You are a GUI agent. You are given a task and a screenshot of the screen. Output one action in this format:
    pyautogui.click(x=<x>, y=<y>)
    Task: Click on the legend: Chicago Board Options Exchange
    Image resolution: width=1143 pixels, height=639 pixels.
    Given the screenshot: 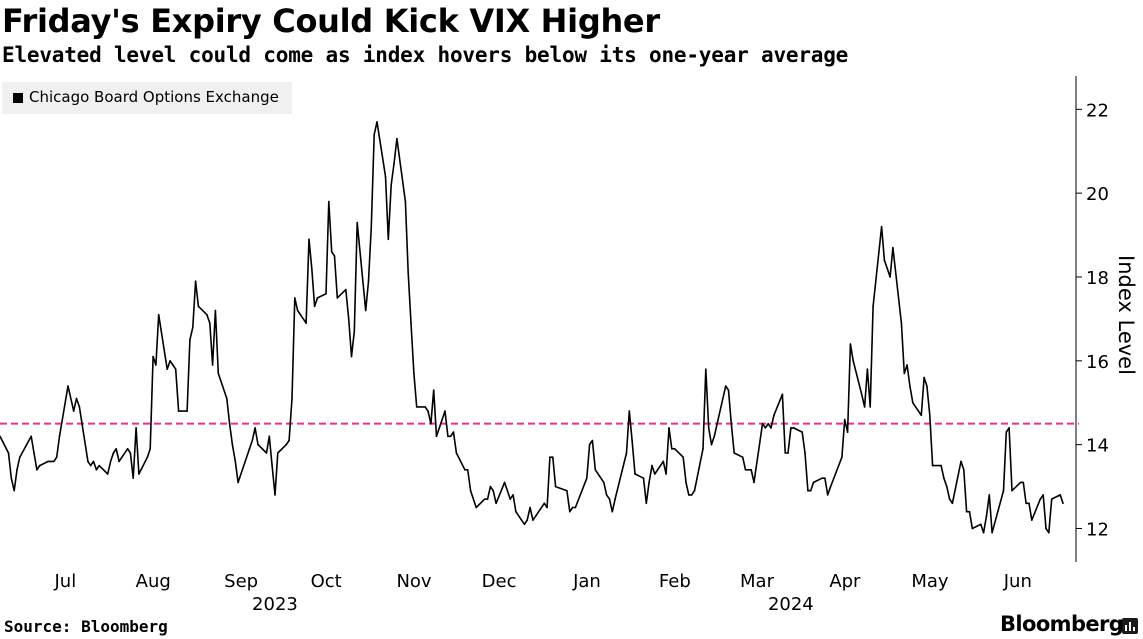 What is the action you would take?
    pyautogui.click(x=147, y=98)
    